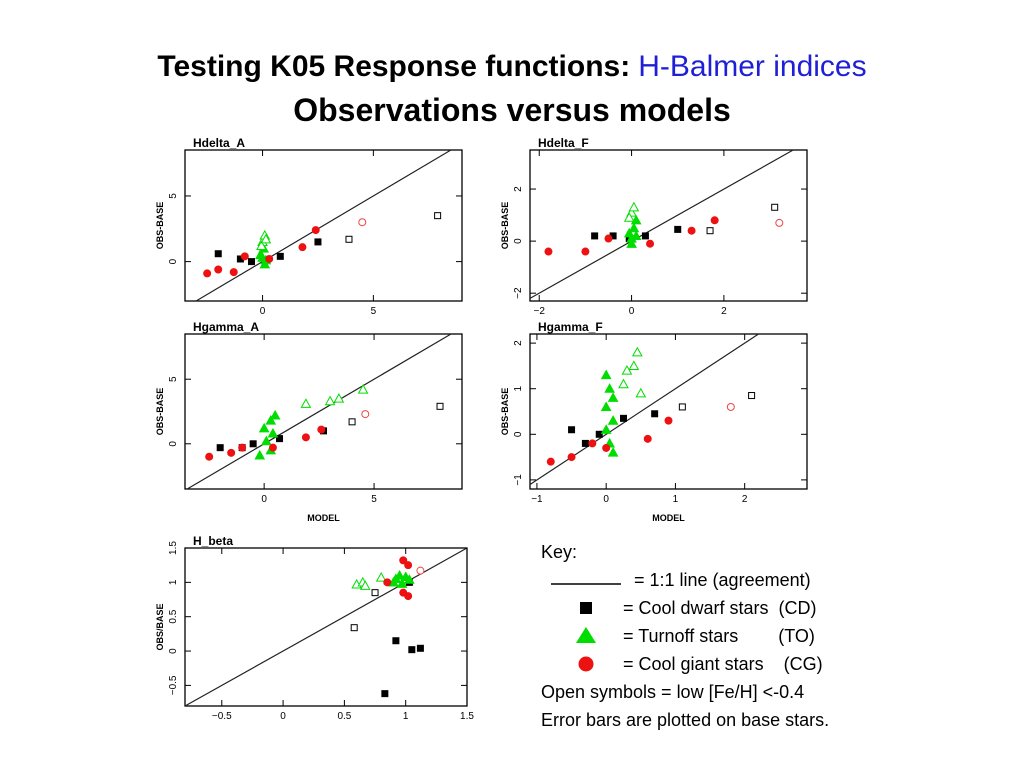 This screenshot has height=768, width=1024. What do you see at coordinates (559, 552) in the screenshot?
I see `key-heading: Key:` at bounding box center [559, 552].